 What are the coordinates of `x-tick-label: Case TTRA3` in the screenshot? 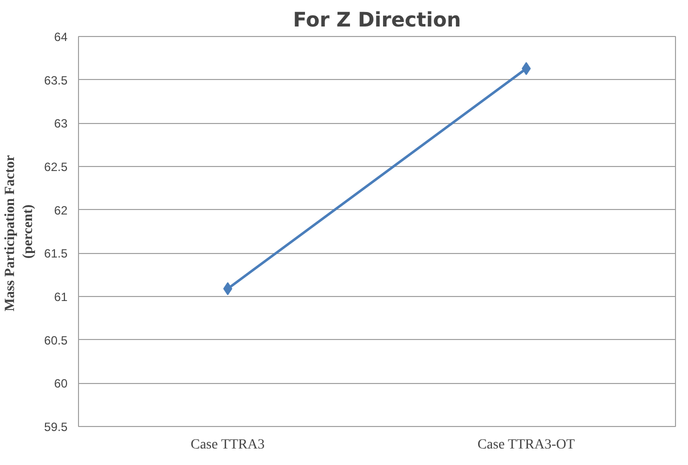 It's located at (227, 445).